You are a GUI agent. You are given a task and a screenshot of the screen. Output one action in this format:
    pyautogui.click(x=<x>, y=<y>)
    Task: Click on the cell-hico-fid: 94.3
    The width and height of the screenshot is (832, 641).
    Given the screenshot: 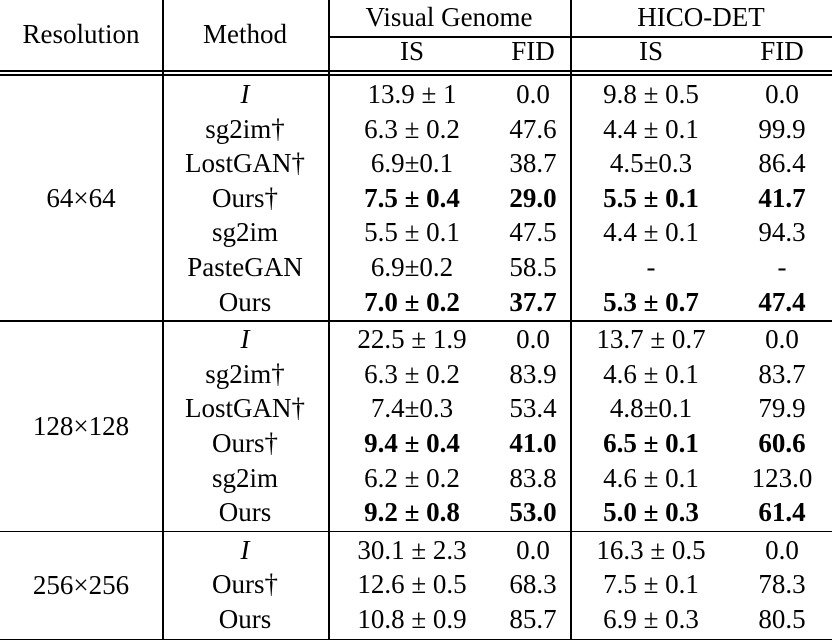 What is the action you would take?
    pyautogui.click(x=782, y=232)
    